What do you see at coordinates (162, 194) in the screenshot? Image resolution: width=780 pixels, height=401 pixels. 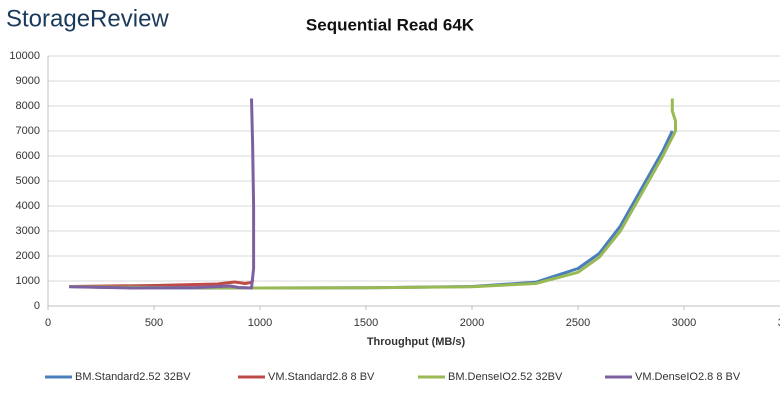 I see `series-line` at bounding box center [162, 194].